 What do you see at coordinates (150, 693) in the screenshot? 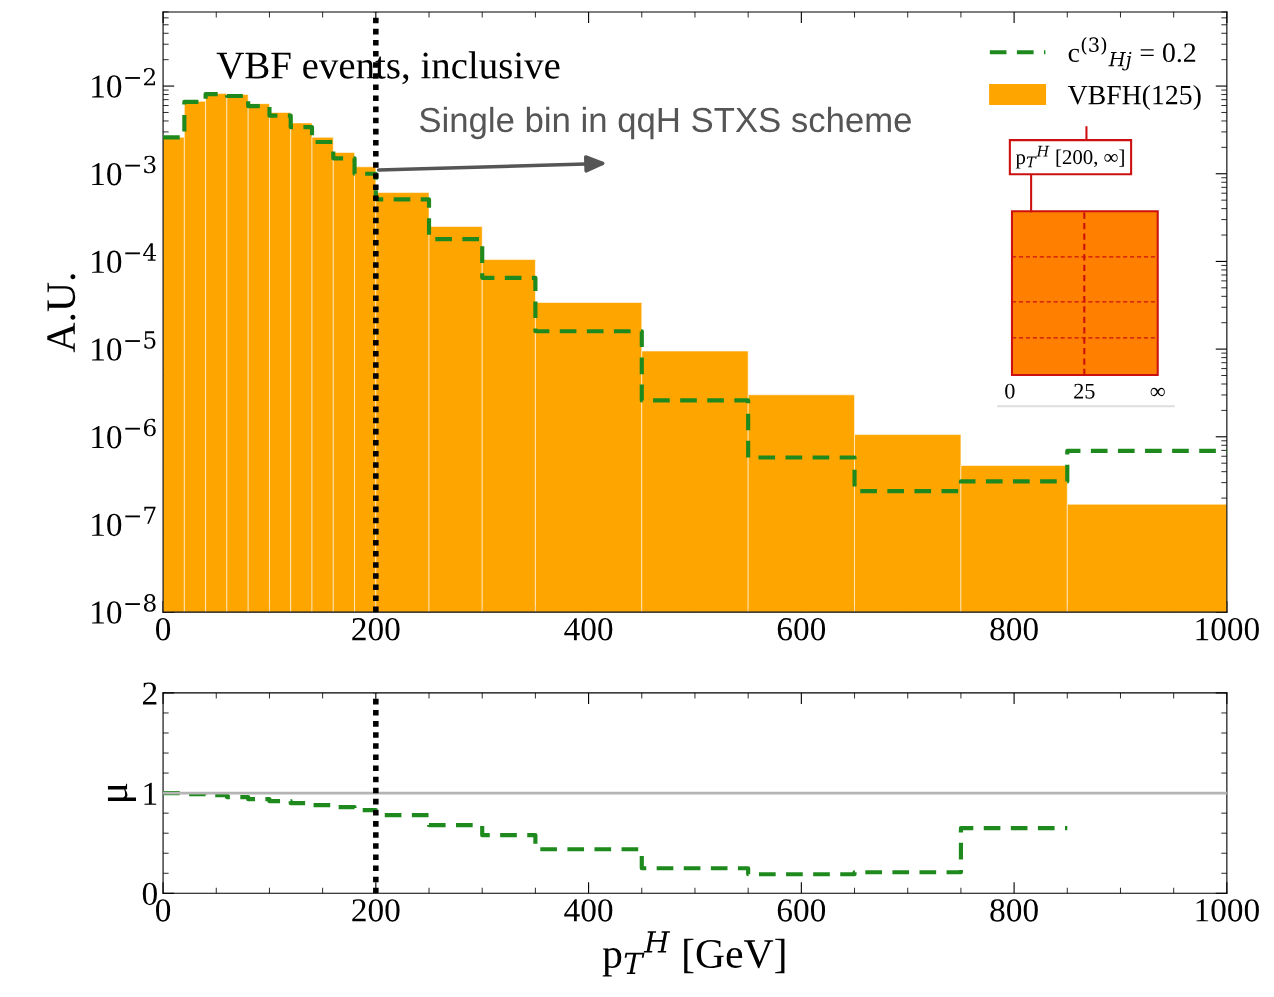
I see `y-tick-label: 2` at bounding box center [150, 693].